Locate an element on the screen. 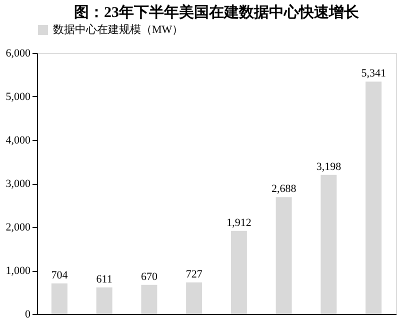  data-label: 670 is located at coordinates (149, 276).